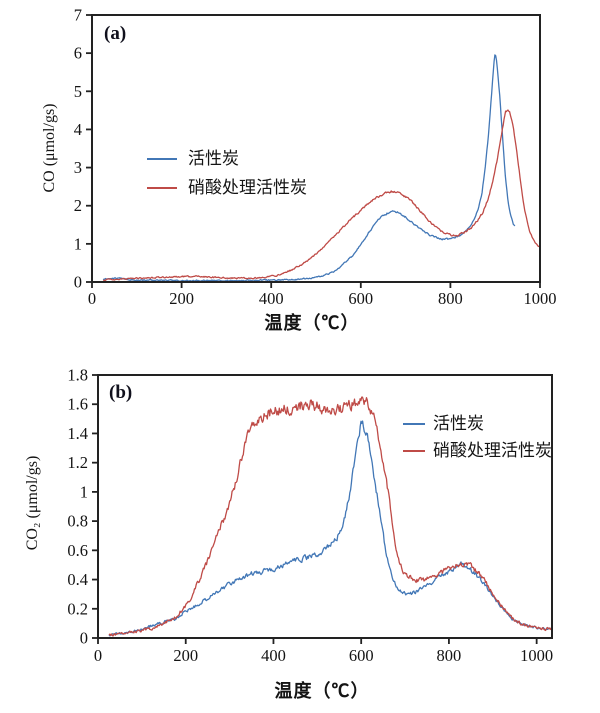  What do you see at coordinates (78, 91) in the screenshot?
I see `y-tick-label: 5` at bounding box center [78, 91].